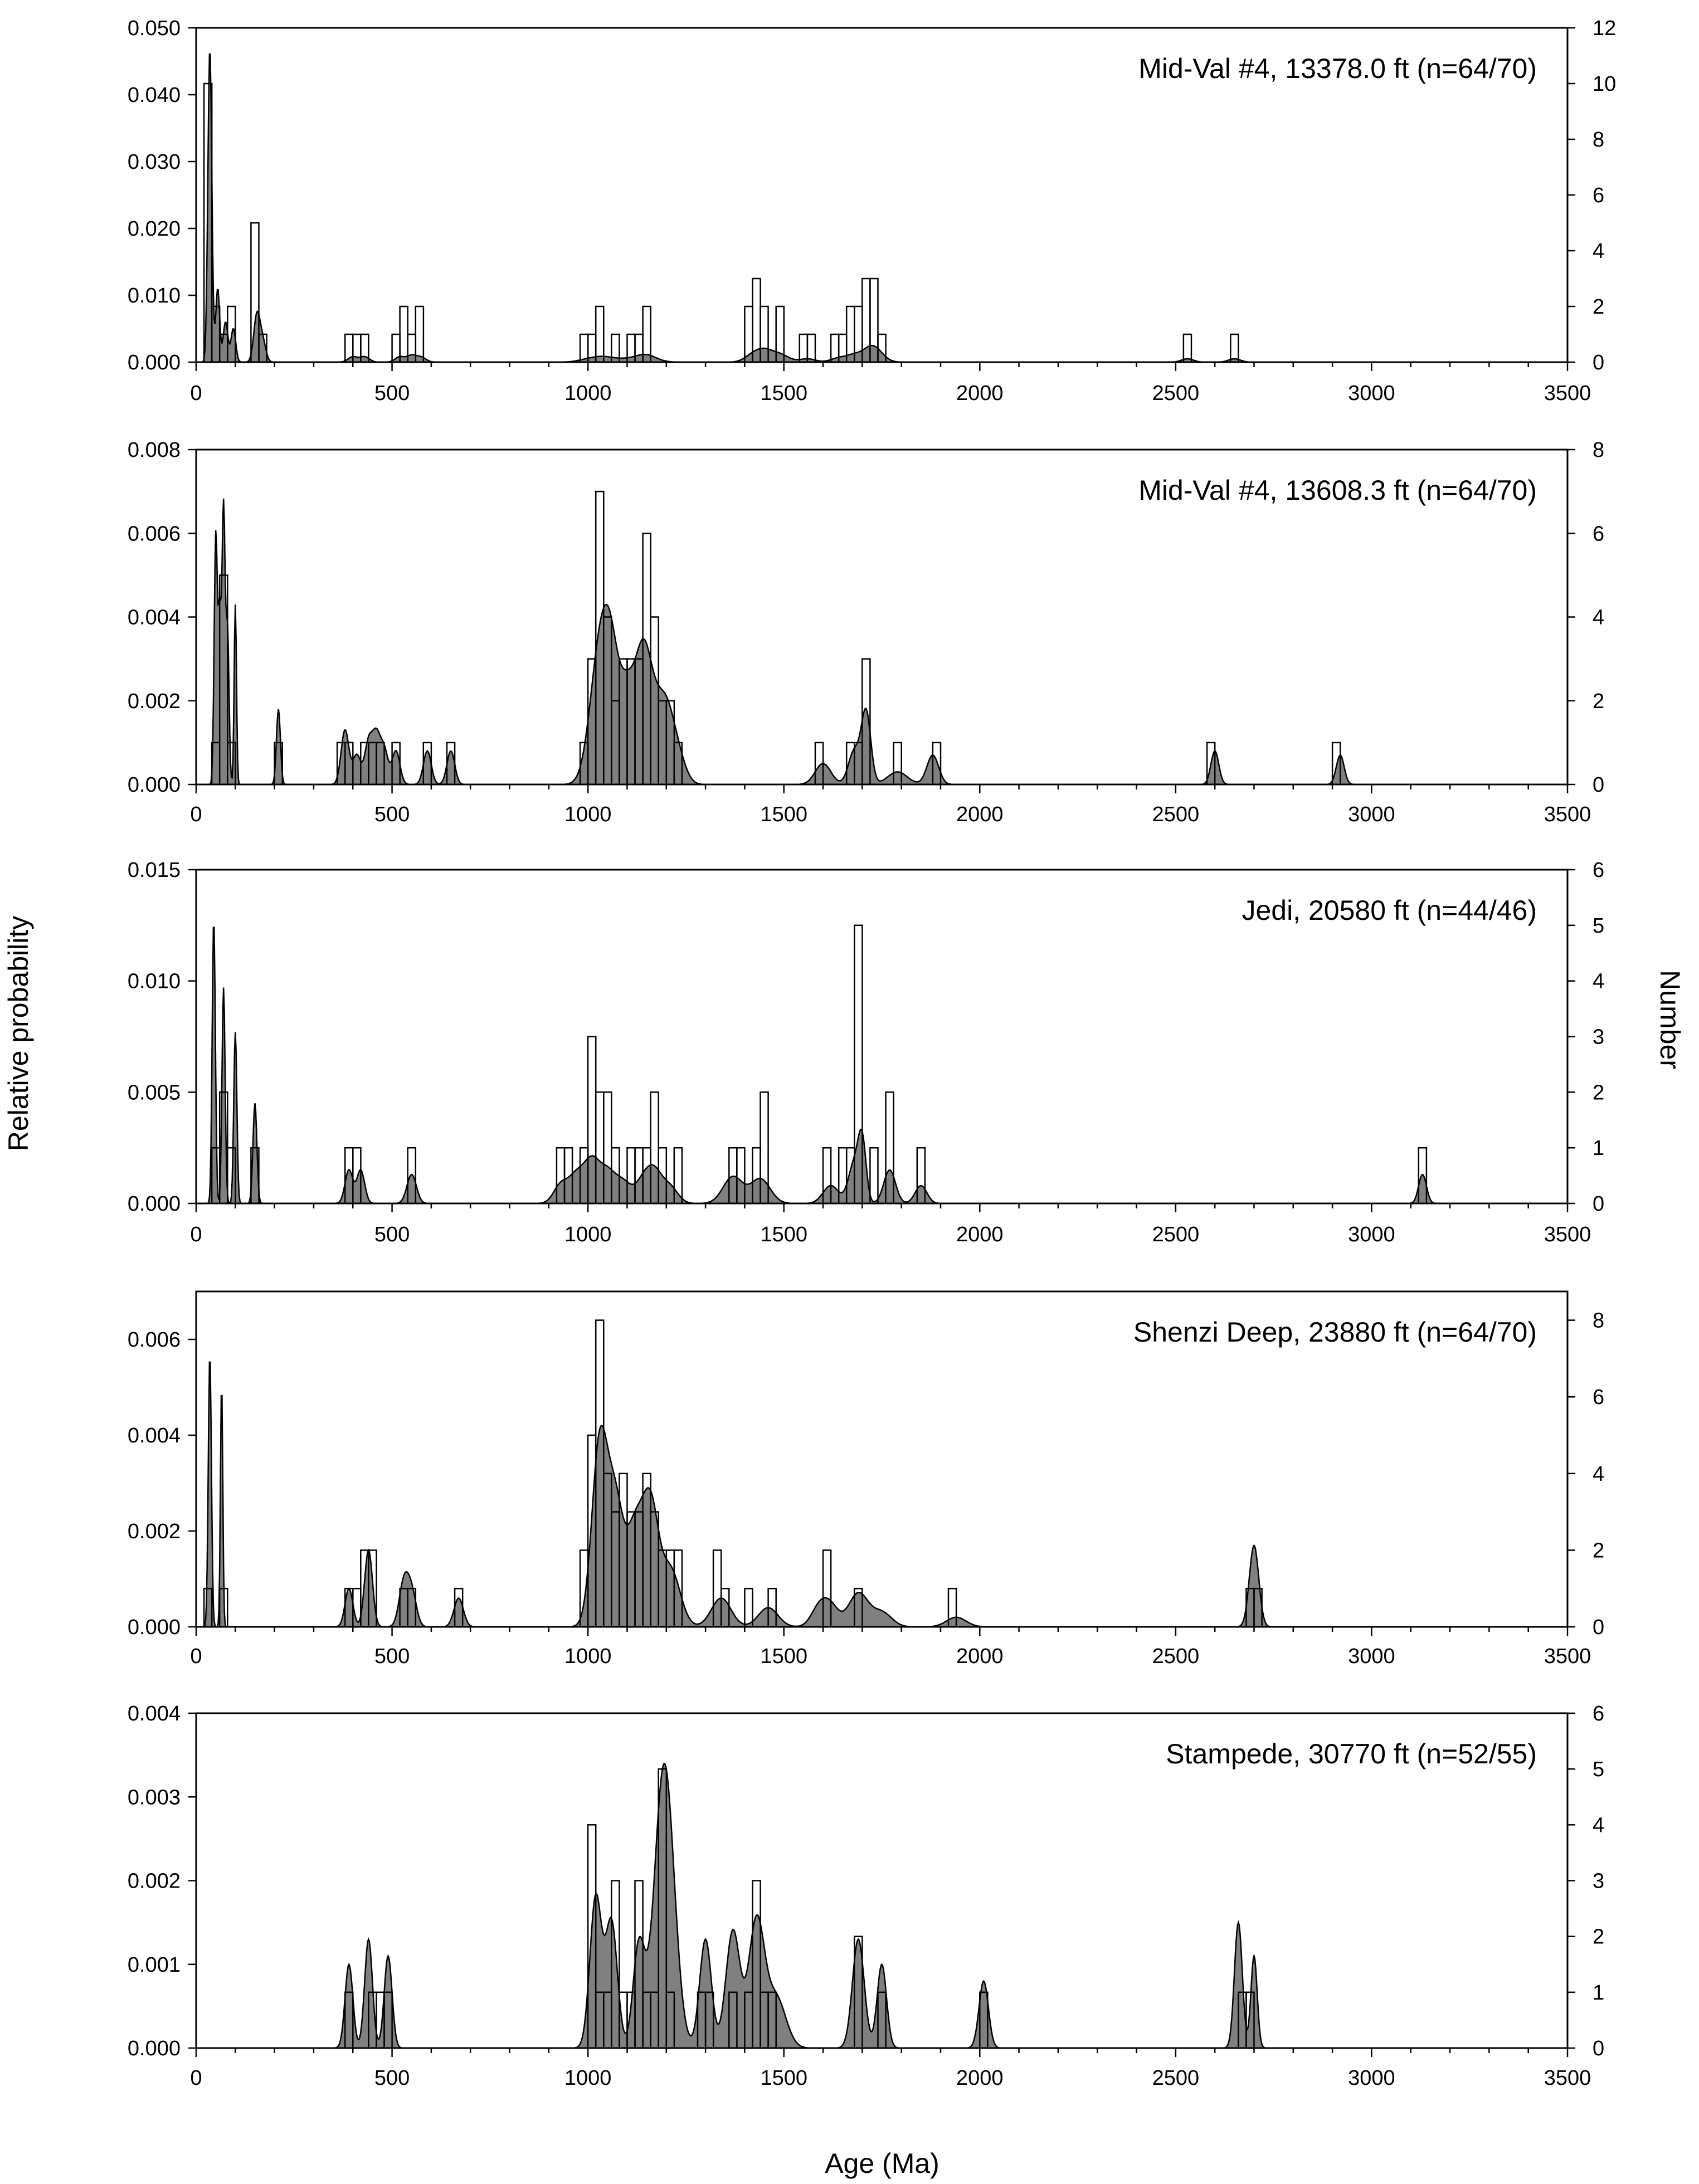  Describe the element at coordinates (155, 870) in the screenshot. I see `y-left-tick-label: 0.015` at that location.